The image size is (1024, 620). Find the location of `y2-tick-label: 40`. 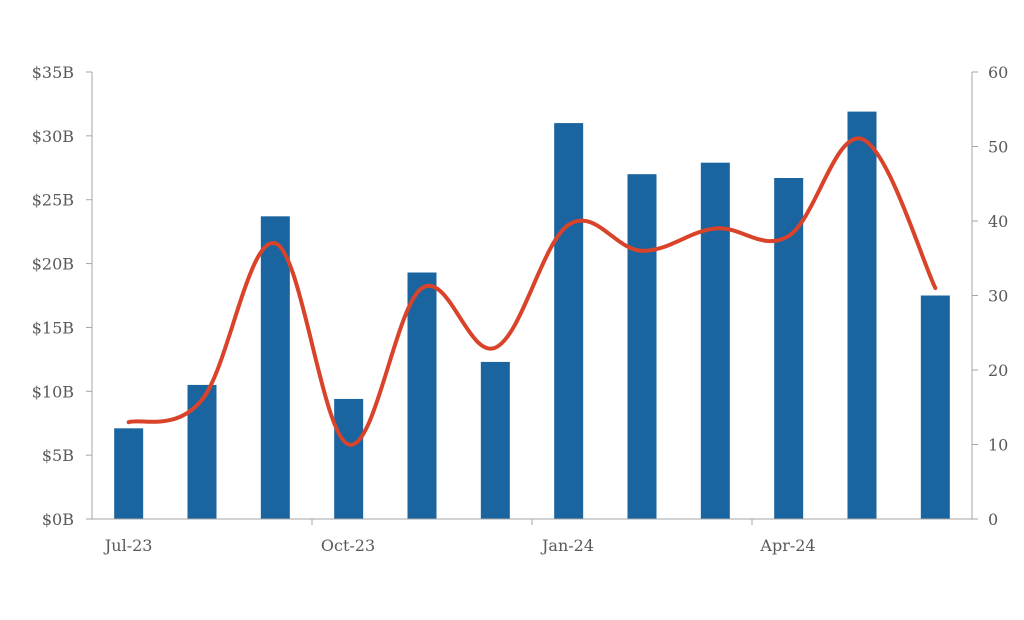

y2-tick-label: 40 is located at coordinates (998, 221).